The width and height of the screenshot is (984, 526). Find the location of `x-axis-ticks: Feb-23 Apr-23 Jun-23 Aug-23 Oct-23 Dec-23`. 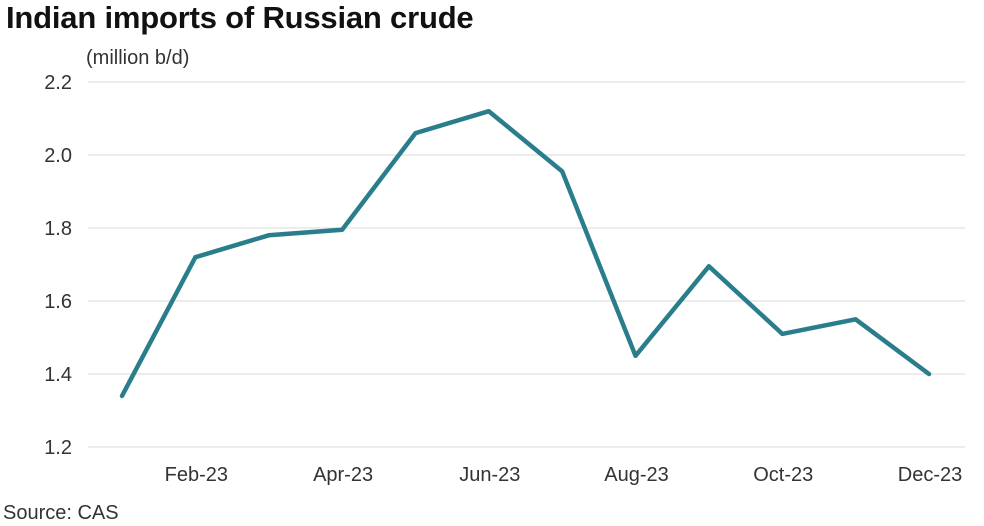

x-axis-ticks: Feb-23 Apr-23 Jun-23 Aug-23 Oct-23 Dec-23 is located at coordinates (564, 475).